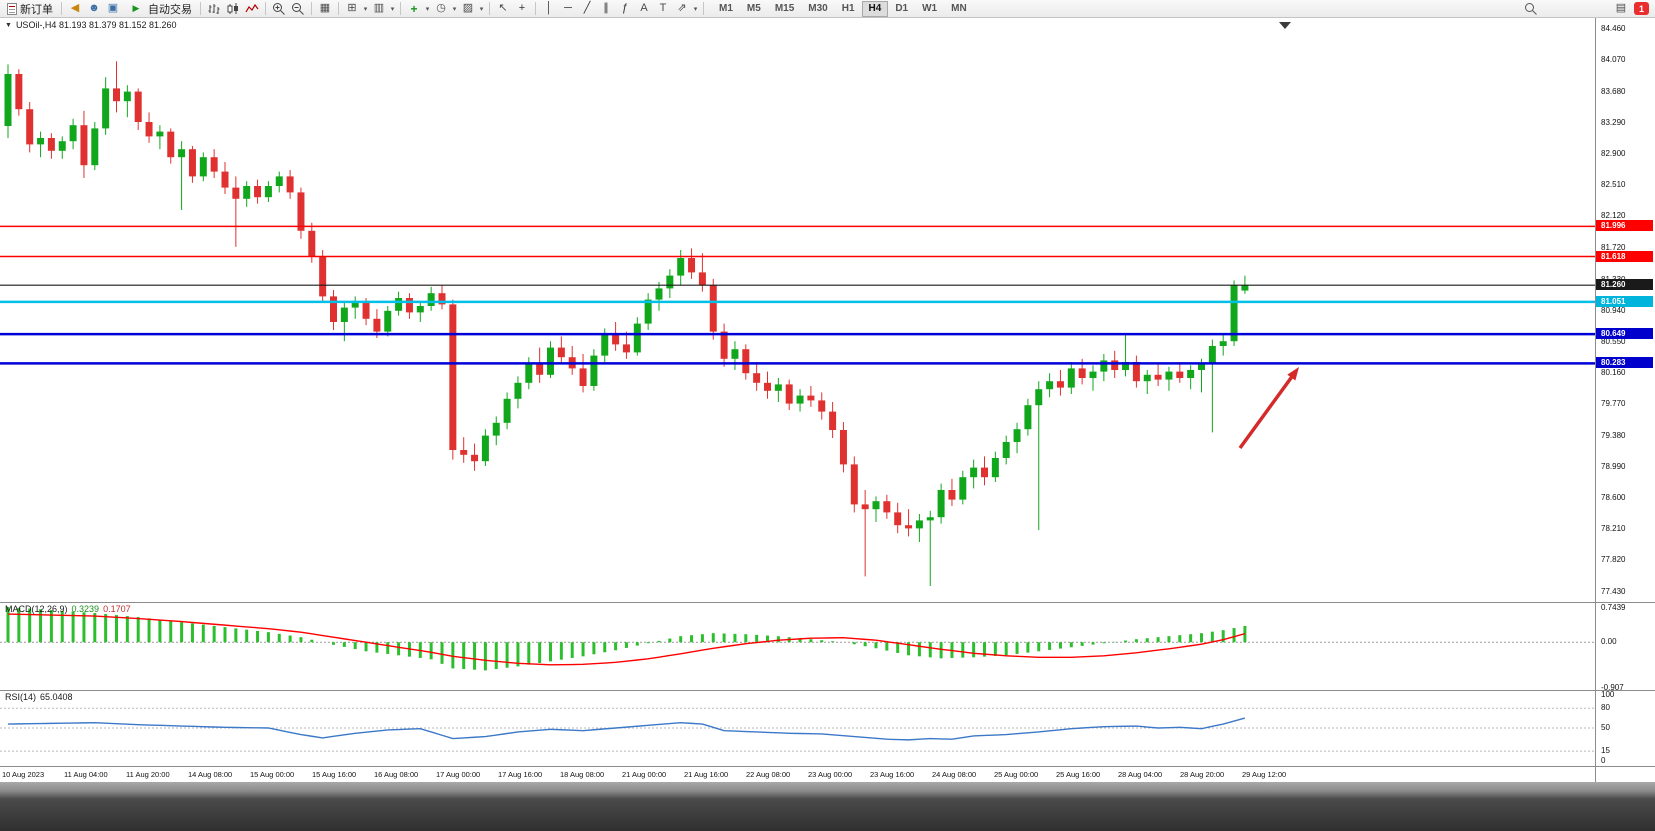  What do you see at coordinates (8, 25) in the screenshot?
I see `collapse-icon: ▼` at bounding box center [8, 25].